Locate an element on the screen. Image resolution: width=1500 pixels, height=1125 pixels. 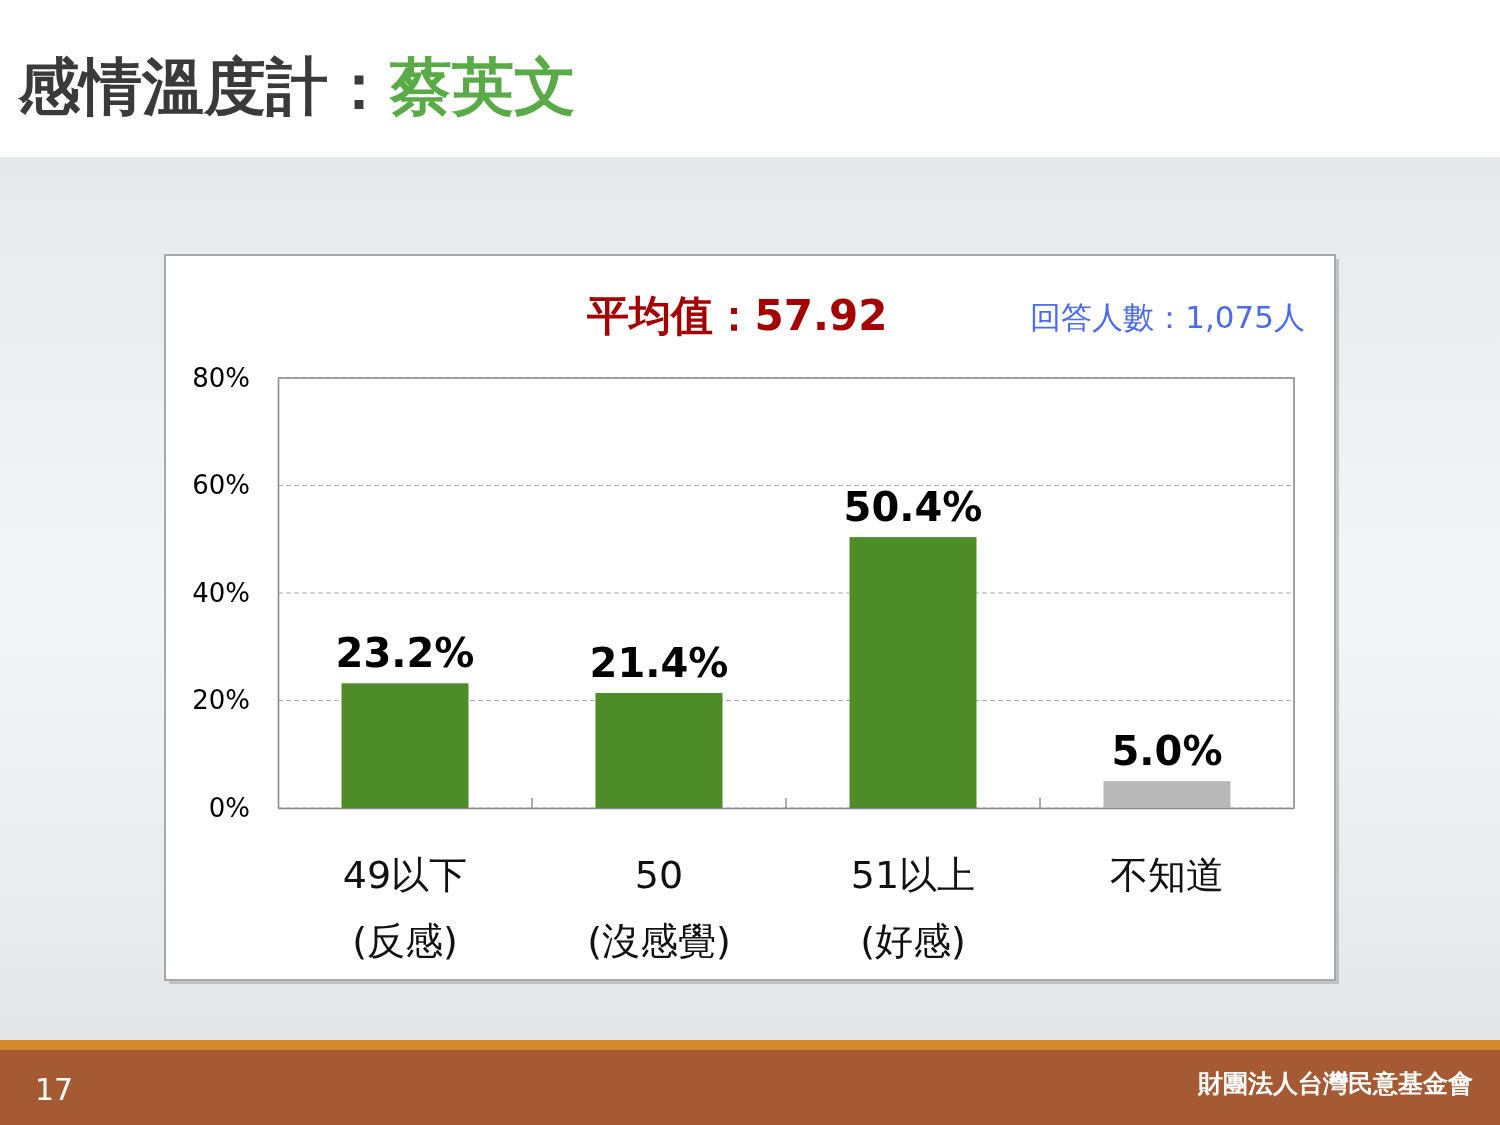
x-tick-label: 50 (沒感覺) is located at coordinates (659, 908).